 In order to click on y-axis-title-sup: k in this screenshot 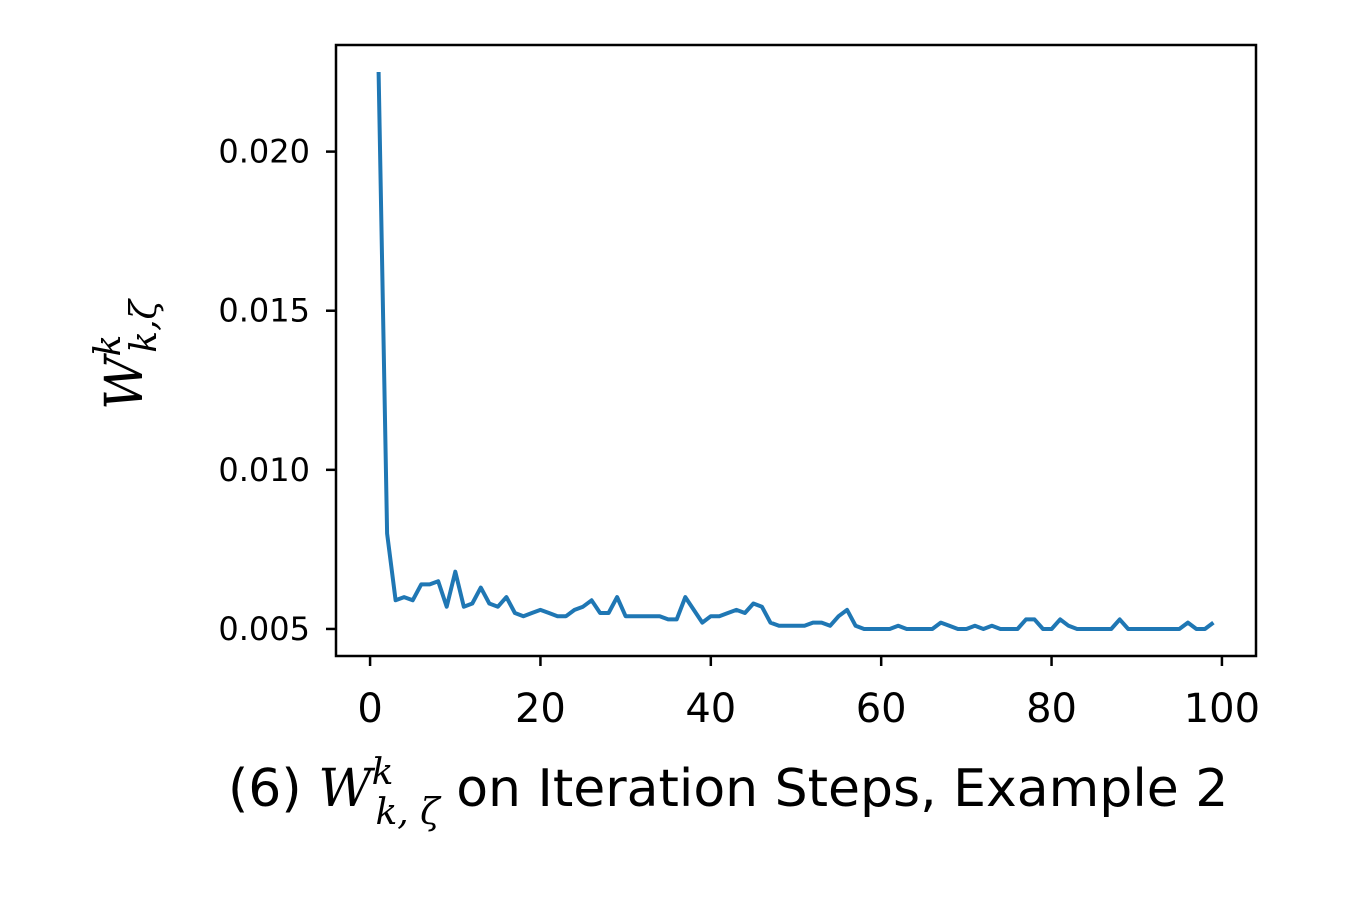, I will do `click(108, 346)`.